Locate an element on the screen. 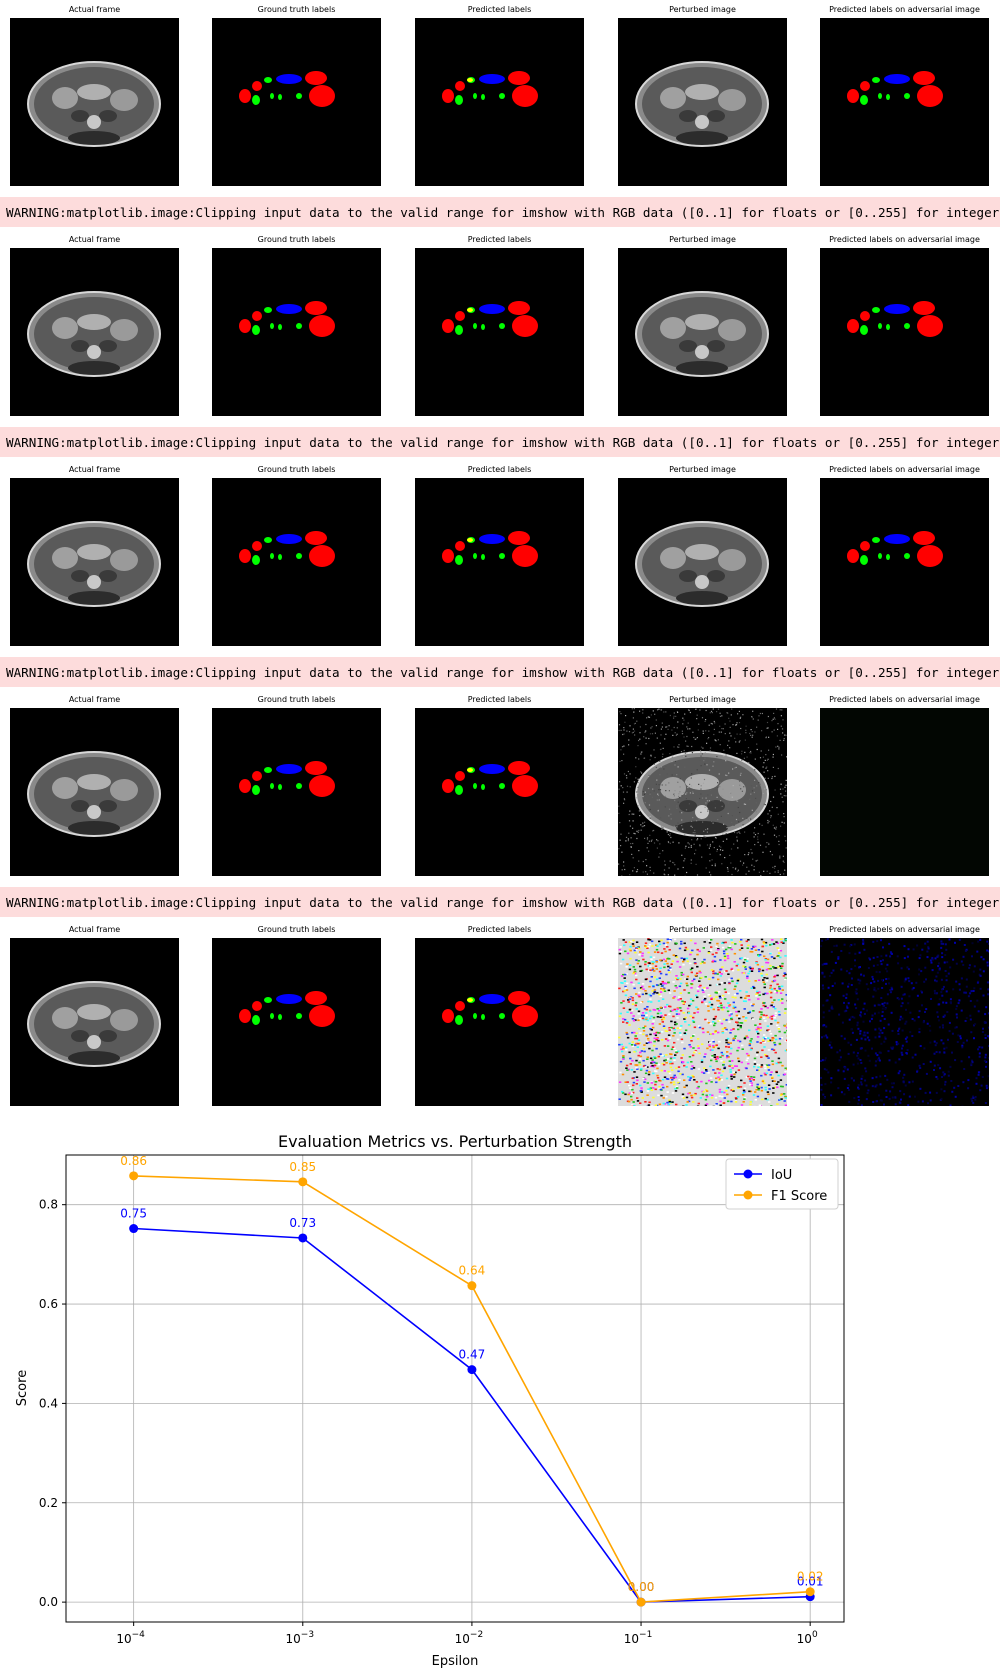  data-label: 0.64 is located at coordinates (472, 1271).